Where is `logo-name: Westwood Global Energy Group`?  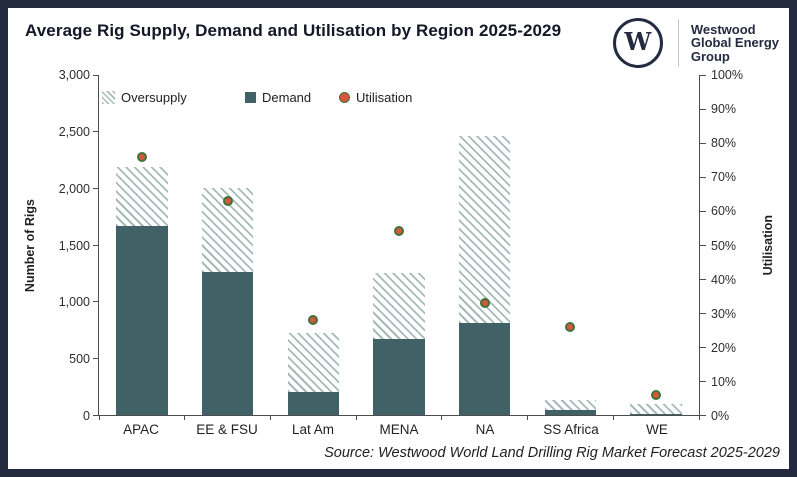 logo-name: Westwood Global Energy Group is located at coordinates (734, 42).